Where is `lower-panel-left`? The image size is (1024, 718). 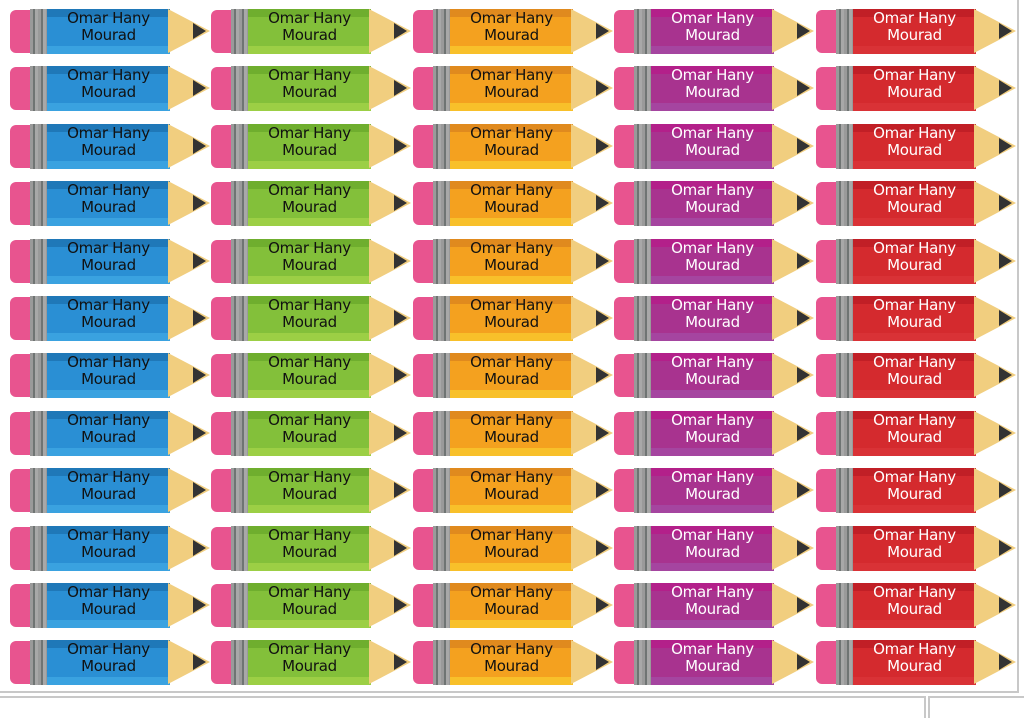 lower-panel-left is located at coordinates (463, 707).